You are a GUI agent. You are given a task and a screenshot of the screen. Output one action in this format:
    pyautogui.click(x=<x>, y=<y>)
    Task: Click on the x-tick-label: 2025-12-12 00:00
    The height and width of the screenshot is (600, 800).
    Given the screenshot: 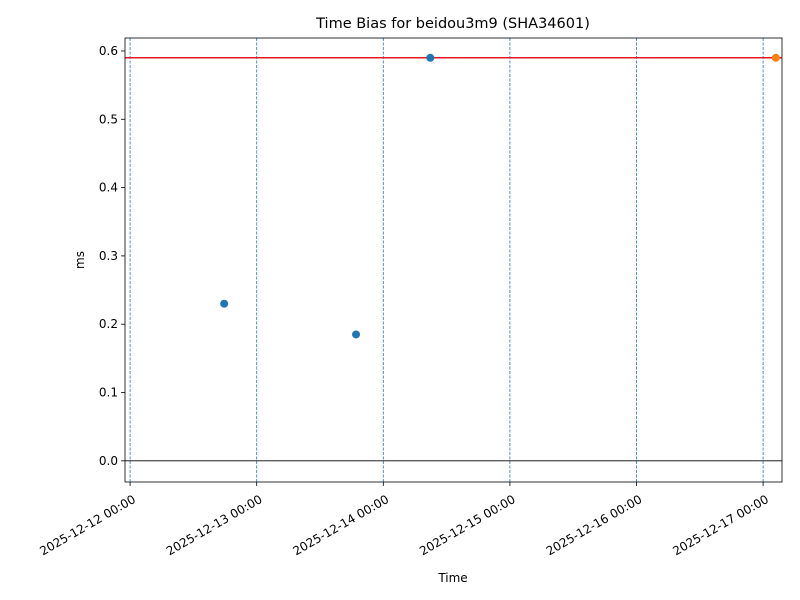 What is the action you would take?
    pyautogui.click(x=87, y=525)
    